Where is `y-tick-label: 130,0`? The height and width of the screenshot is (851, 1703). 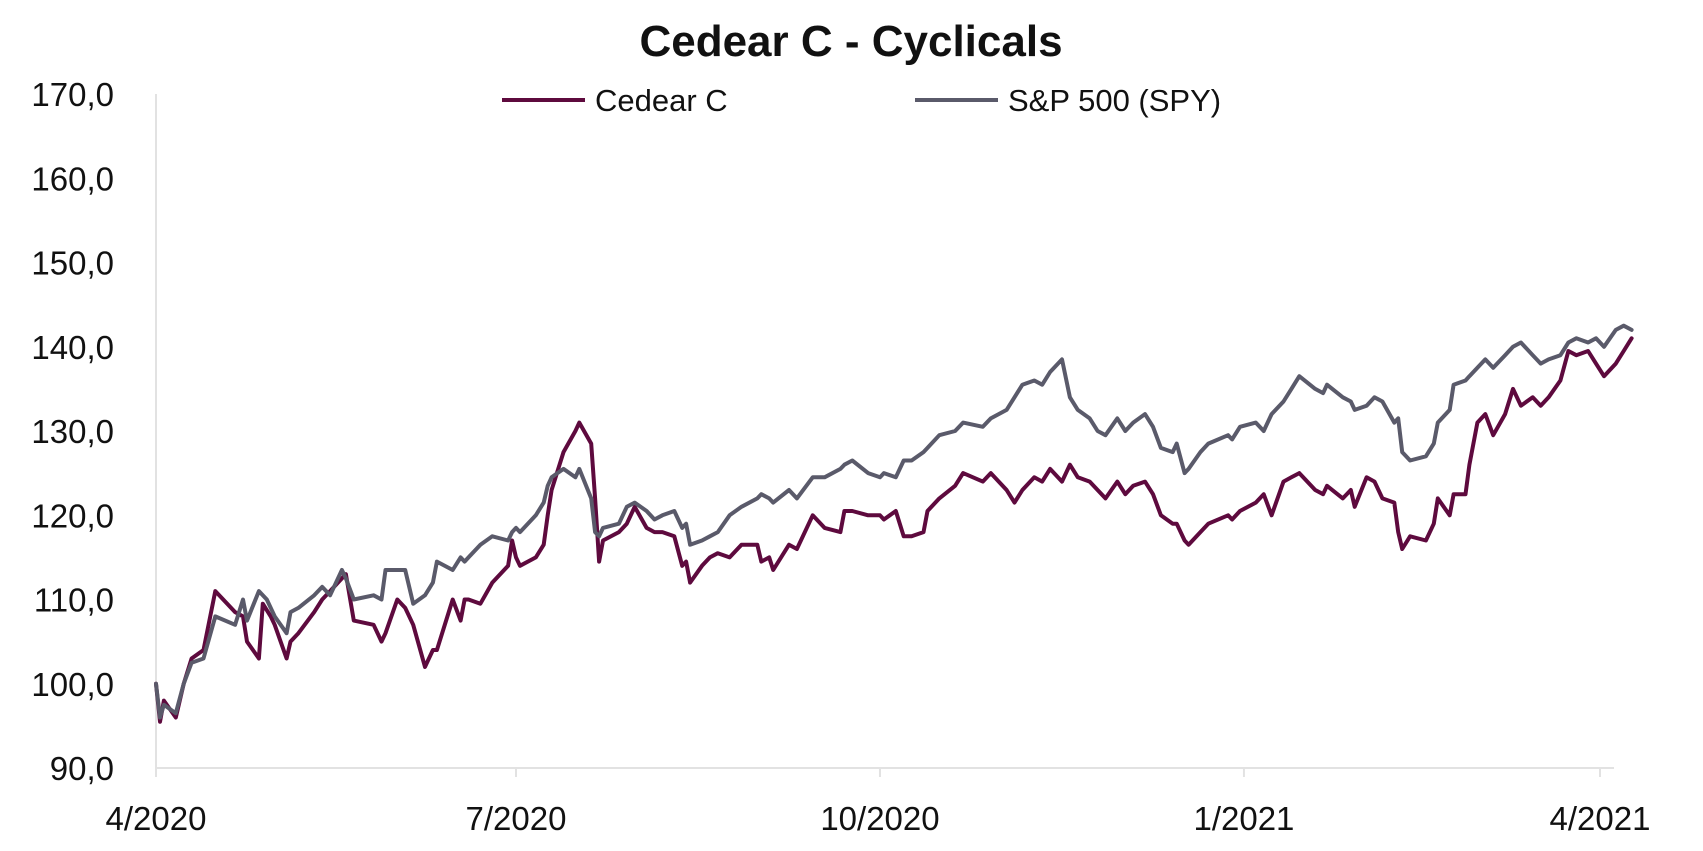
y-tick-label: 130,0 is located at coordinates (72, 431).